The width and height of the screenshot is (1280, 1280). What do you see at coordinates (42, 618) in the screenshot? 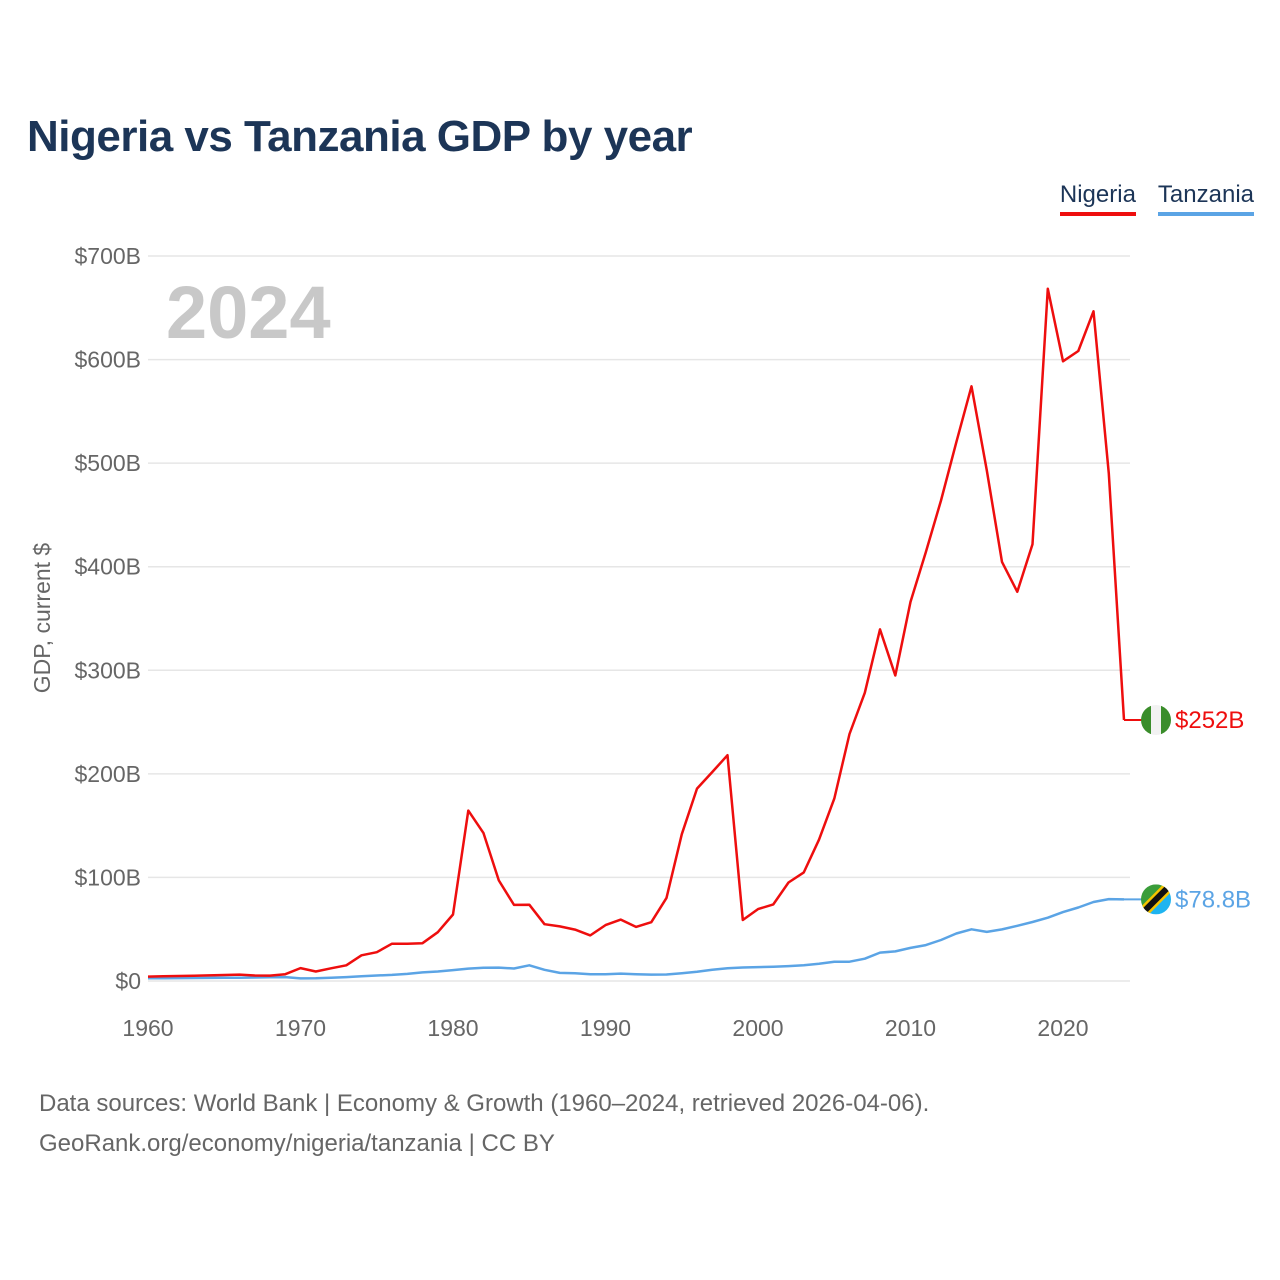
I see `y-axis-label: GDP, current $` at bounding box center [42, 618].